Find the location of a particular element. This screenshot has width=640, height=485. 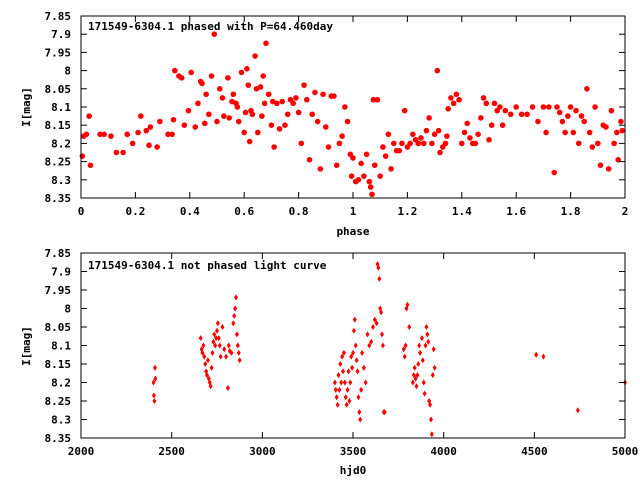

x-tick-label: 1.4 is located at coordinates (462, 211).